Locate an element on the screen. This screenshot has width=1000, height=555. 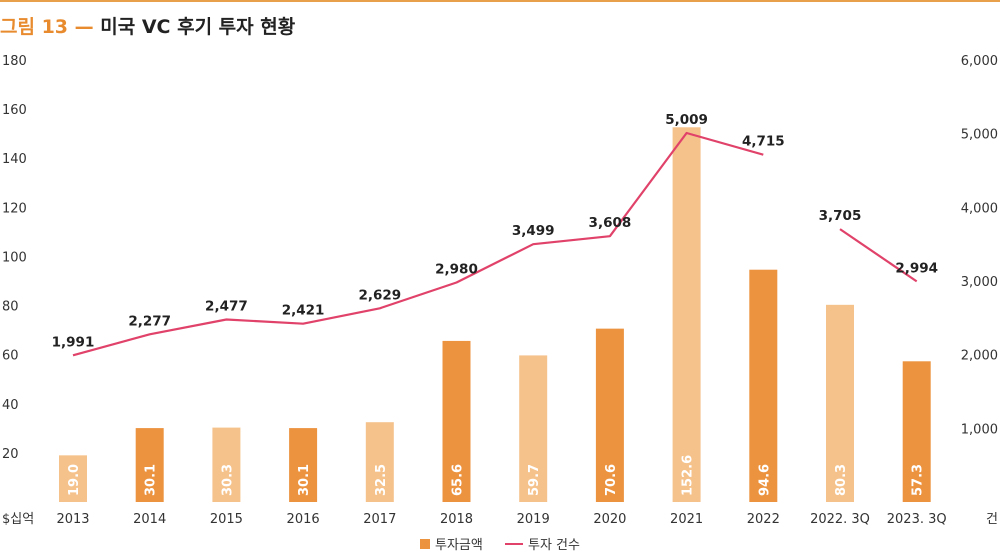
line-value-label: 1,991 is located at coordinates (73, 342).